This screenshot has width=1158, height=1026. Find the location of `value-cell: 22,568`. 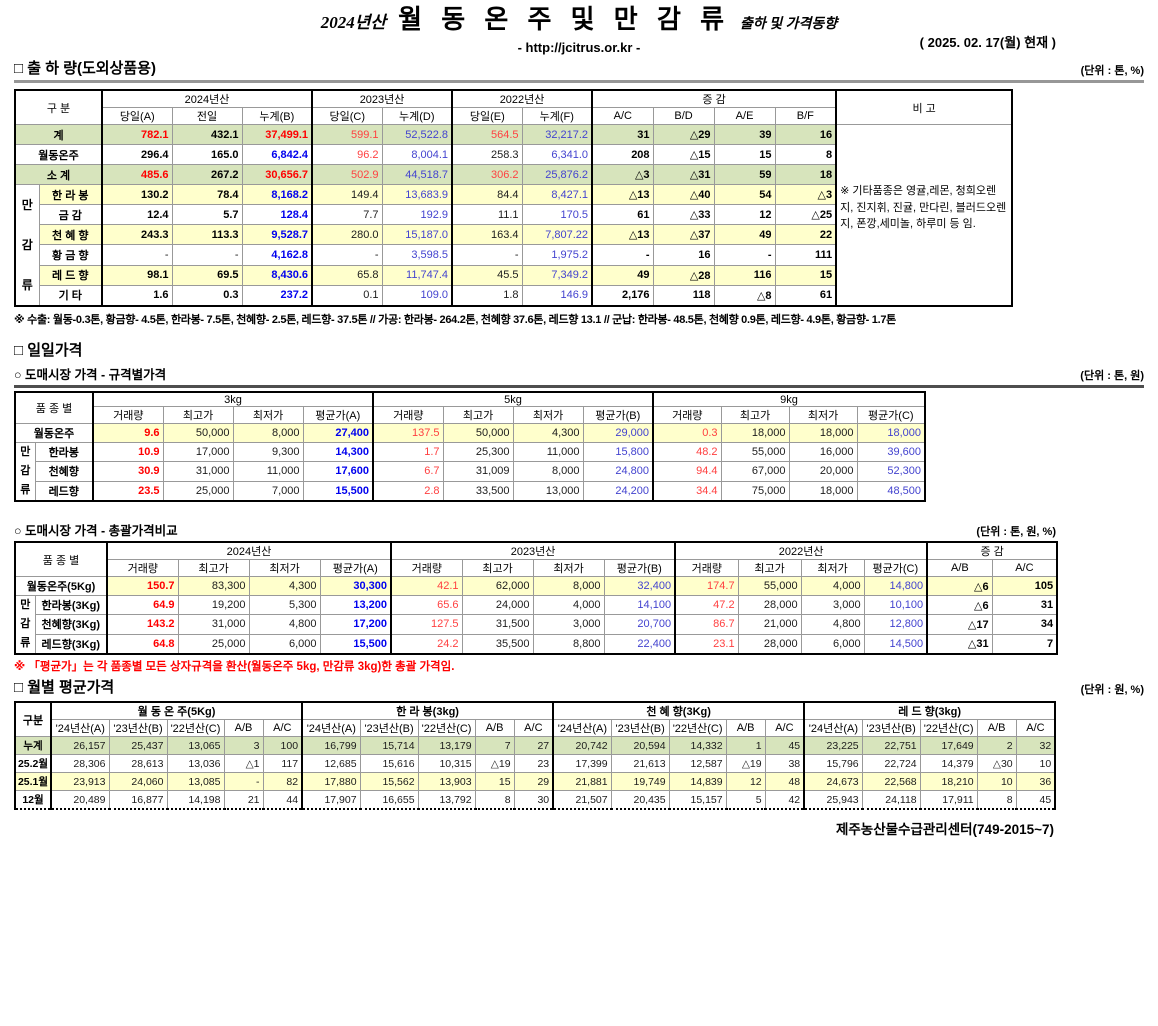

value-cell: 22,568 is located at coordinates (891, 781).